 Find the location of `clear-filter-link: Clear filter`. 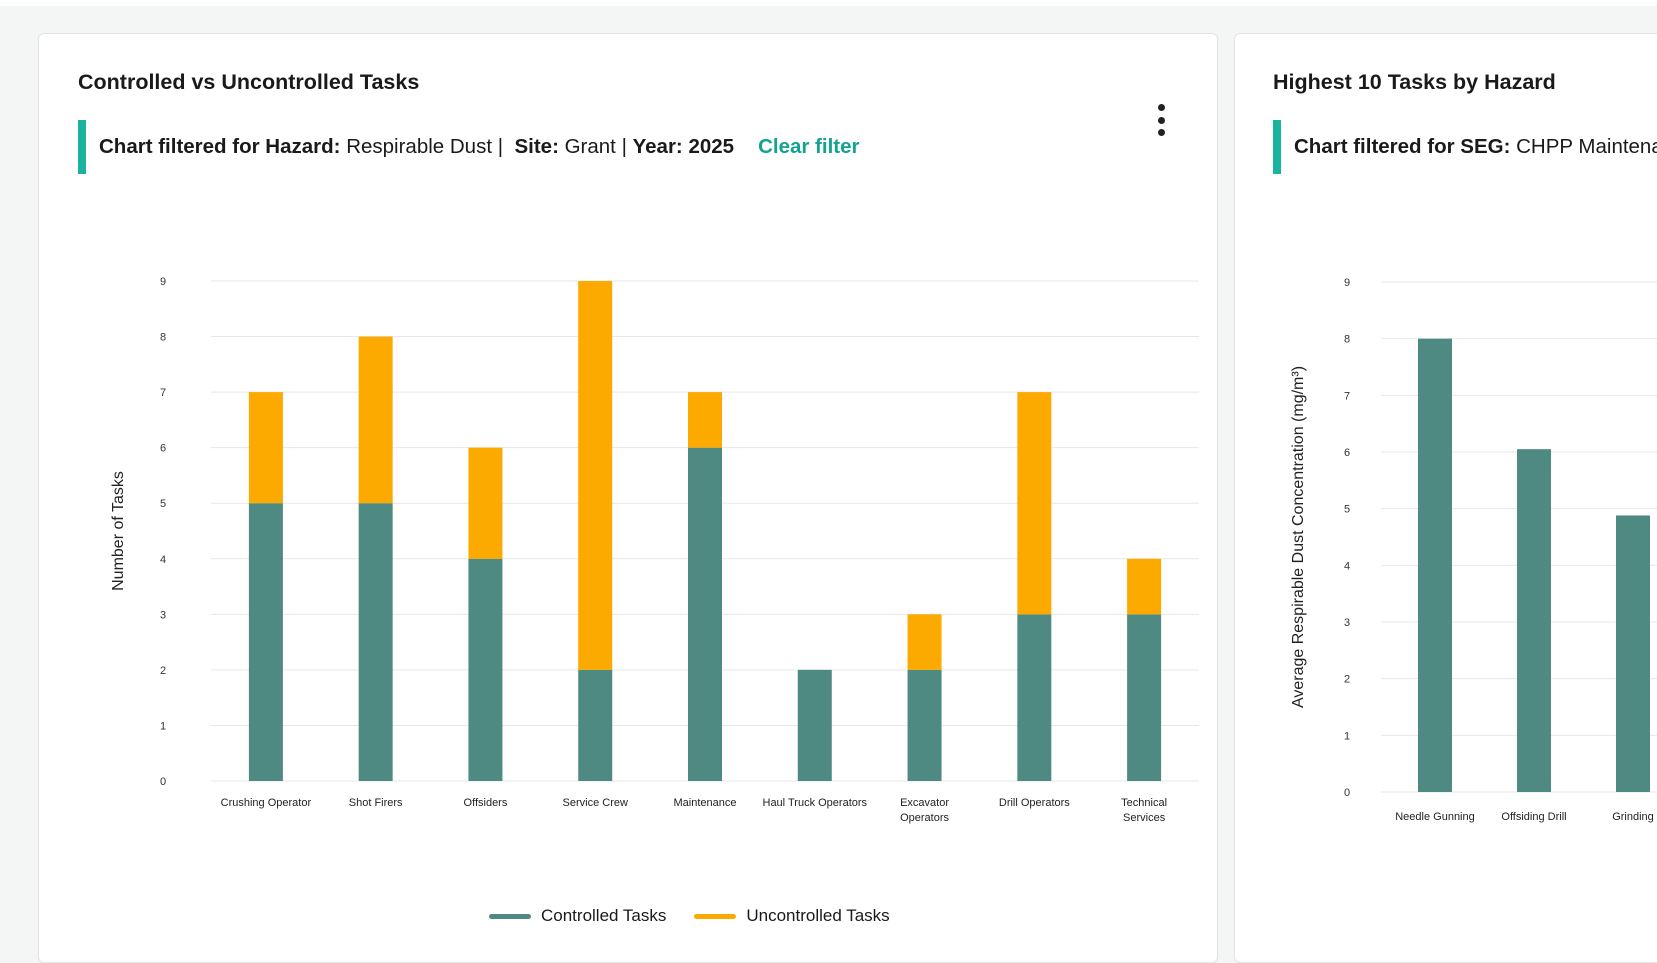

clear-filter-link: Clear filter is located at coordinates (809, 146).